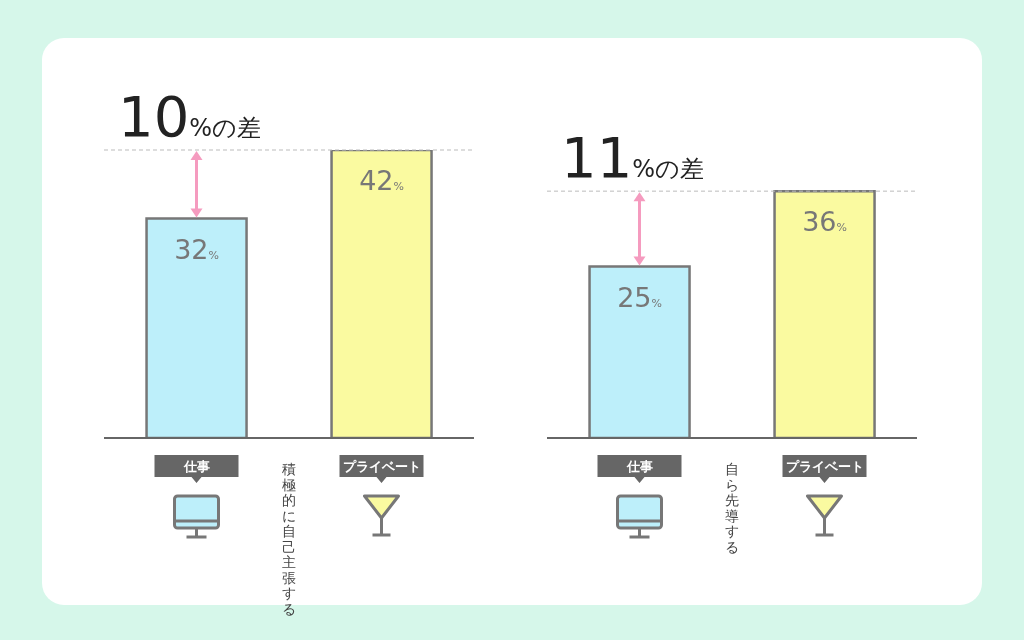 The width and height of the screenshot is (1024, 640). I want to click on data-label: 42%, so click(381, 180).